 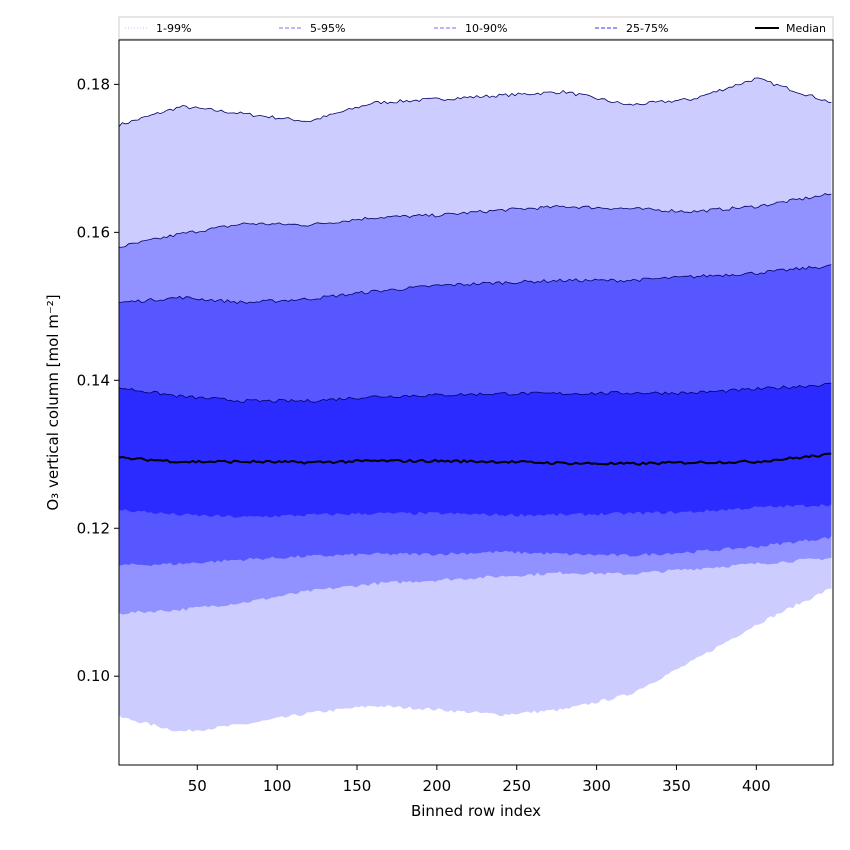 I want to click on band-25-75%-upper-edge, so click(x=475, y=392).